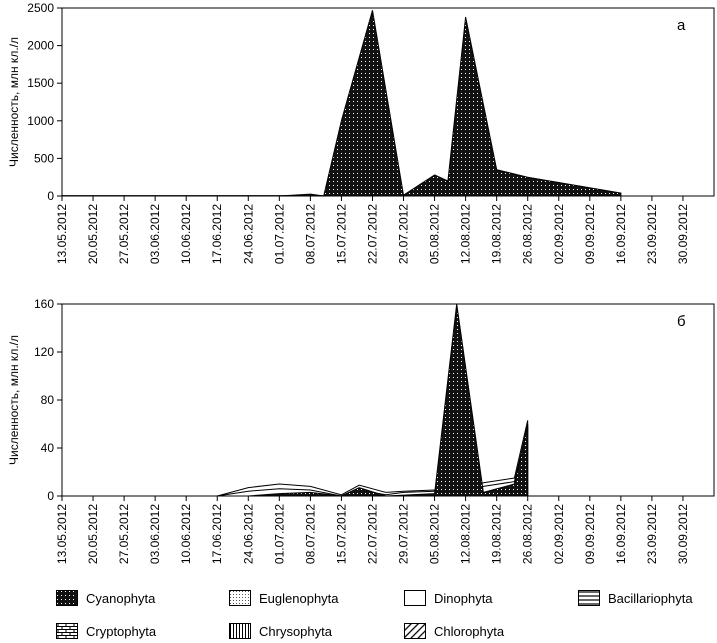  Describe the element at coordinates (48, 448) in the screenshot. I see `y-tick-label: 40` at that location.